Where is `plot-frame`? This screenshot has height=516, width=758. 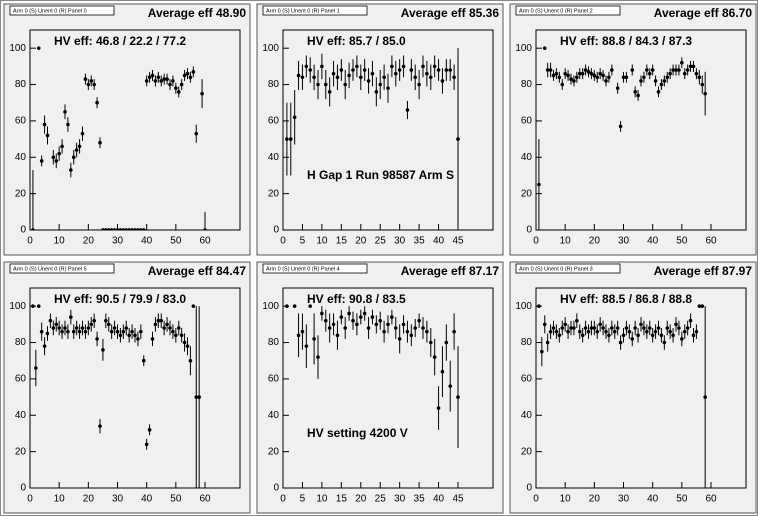
plot-frame is located at coordinates (135, 388).